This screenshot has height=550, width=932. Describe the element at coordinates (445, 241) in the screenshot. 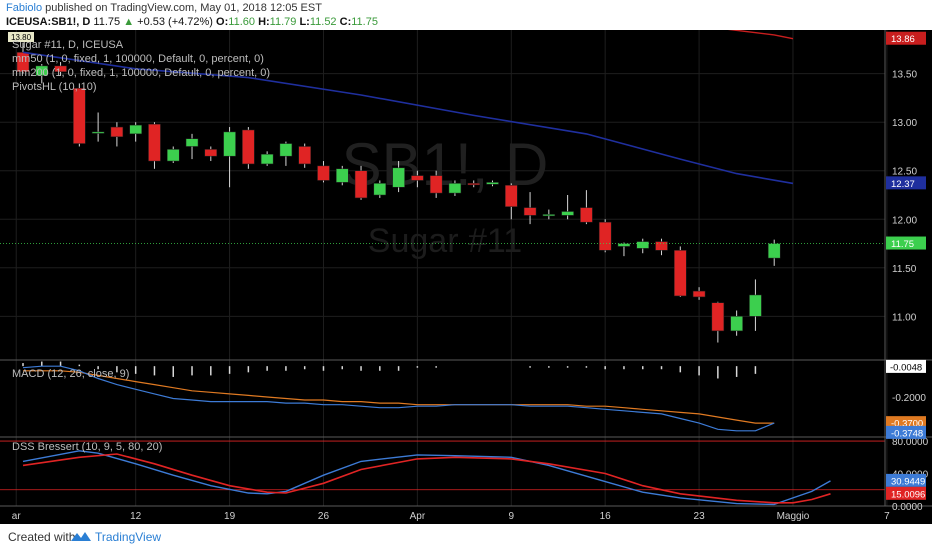

I see `watermark-name: Sugar #11` at that location.